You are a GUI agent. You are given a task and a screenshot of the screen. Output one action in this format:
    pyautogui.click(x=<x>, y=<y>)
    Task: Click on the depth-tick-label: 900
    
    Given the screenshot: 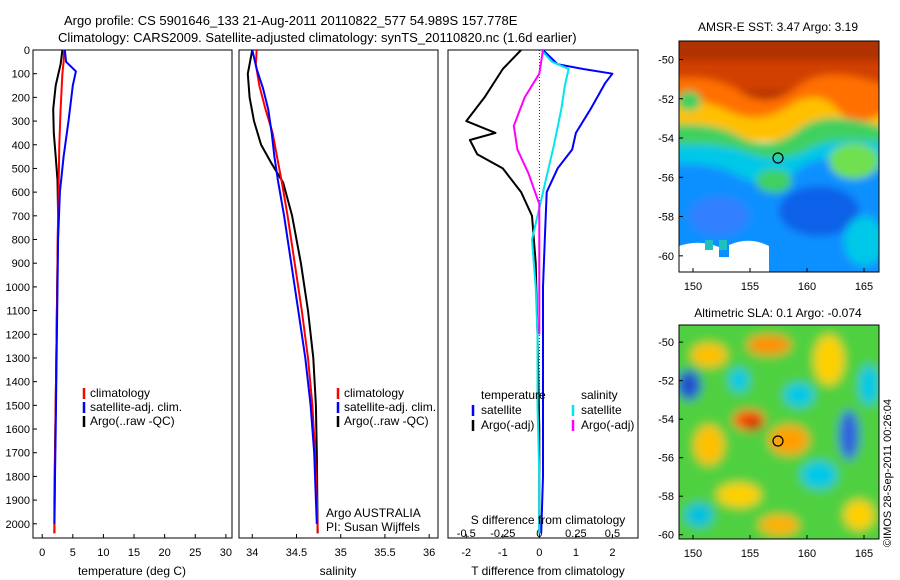 What is the action you would take?
    pyautogui.click(x=21, y=264)
    